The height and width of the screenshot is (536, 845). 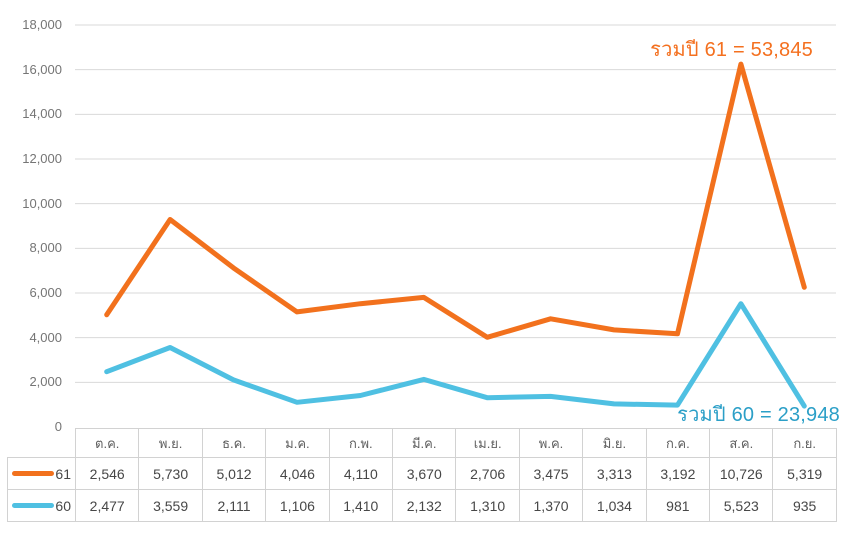 I want to click on value-cell: 2,111, so click(x=234, y=505).